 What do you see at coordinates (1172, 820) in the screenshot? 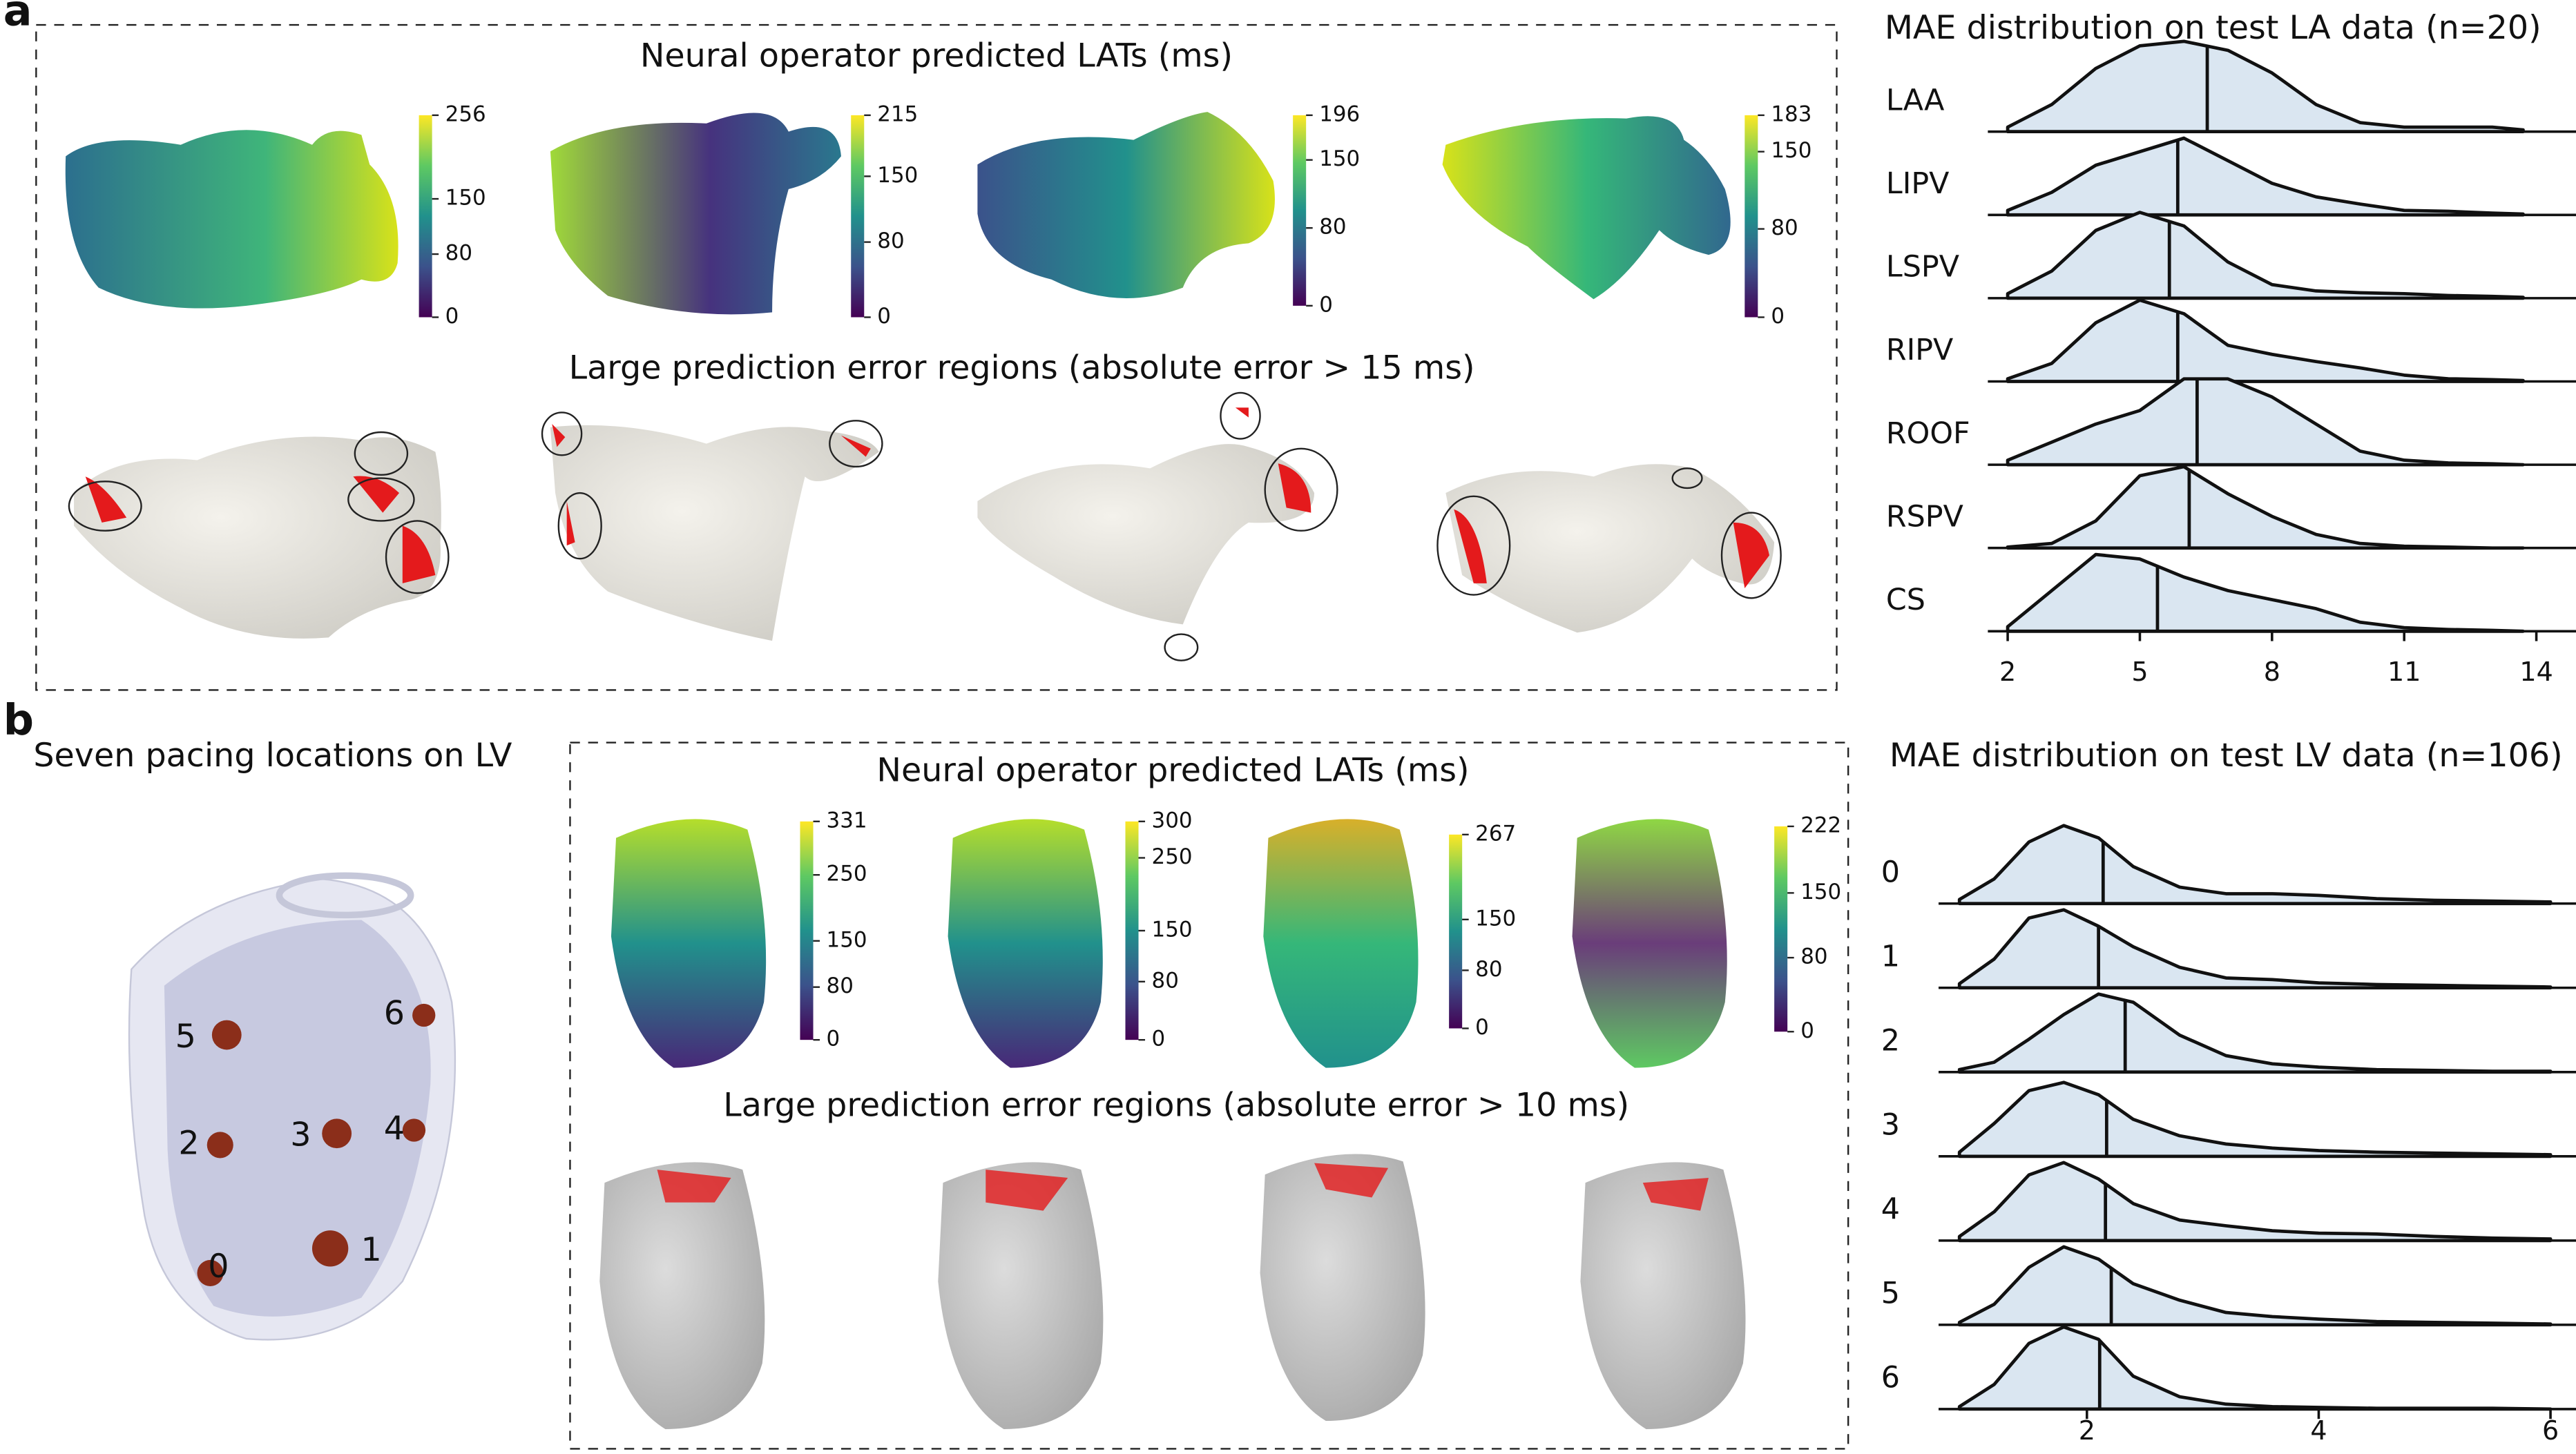
I see `colorbar-tick-label: 300` at bounding box center [1172, 820].